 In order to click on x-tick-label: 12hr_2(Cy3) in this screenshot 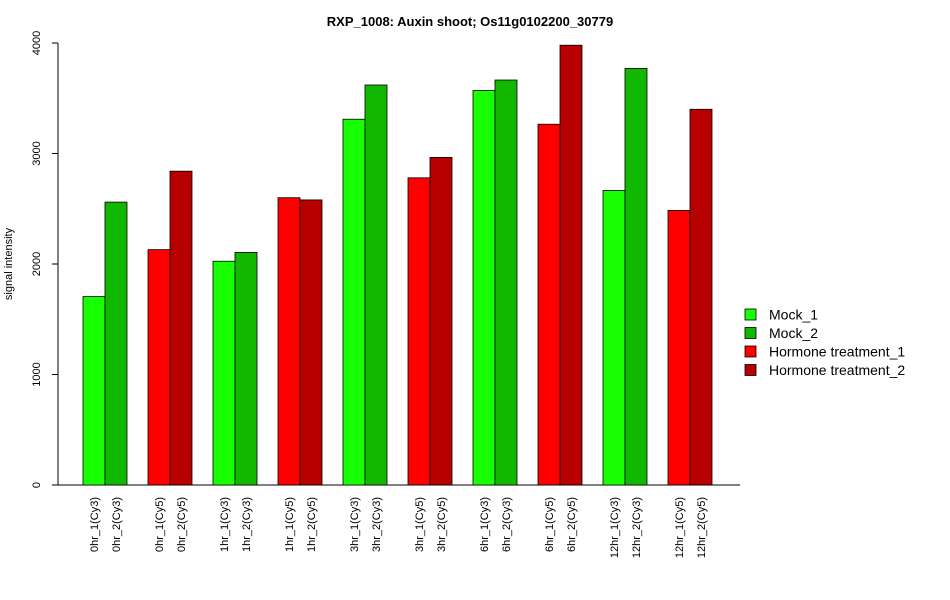, I will do `click(637, 527)`.